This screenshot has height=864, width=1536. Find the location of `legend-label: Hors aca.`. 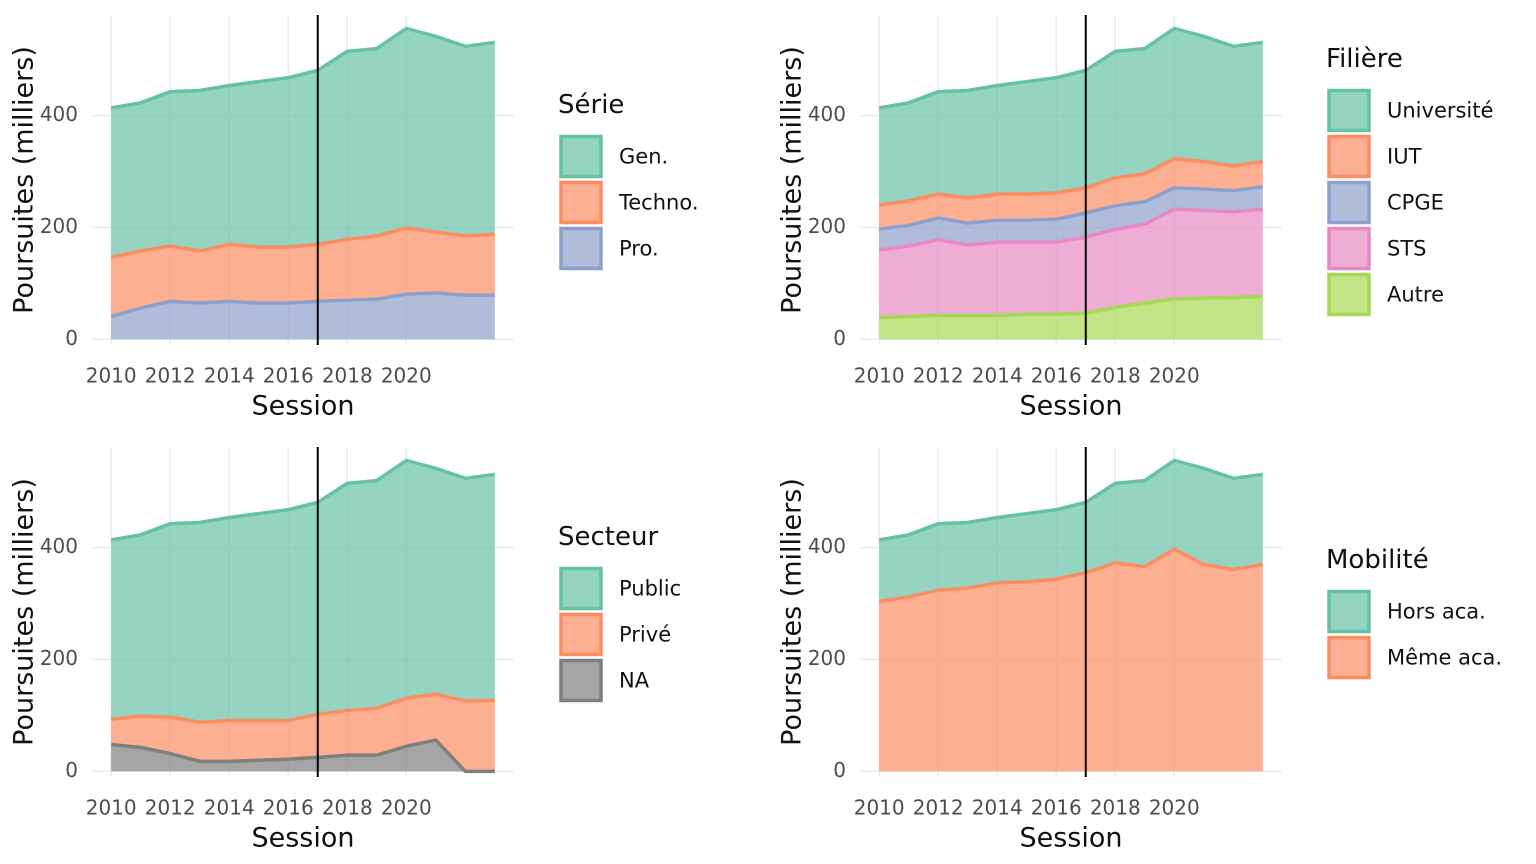

legend-label: Hors aca. is located at coordinates (1436, 612).